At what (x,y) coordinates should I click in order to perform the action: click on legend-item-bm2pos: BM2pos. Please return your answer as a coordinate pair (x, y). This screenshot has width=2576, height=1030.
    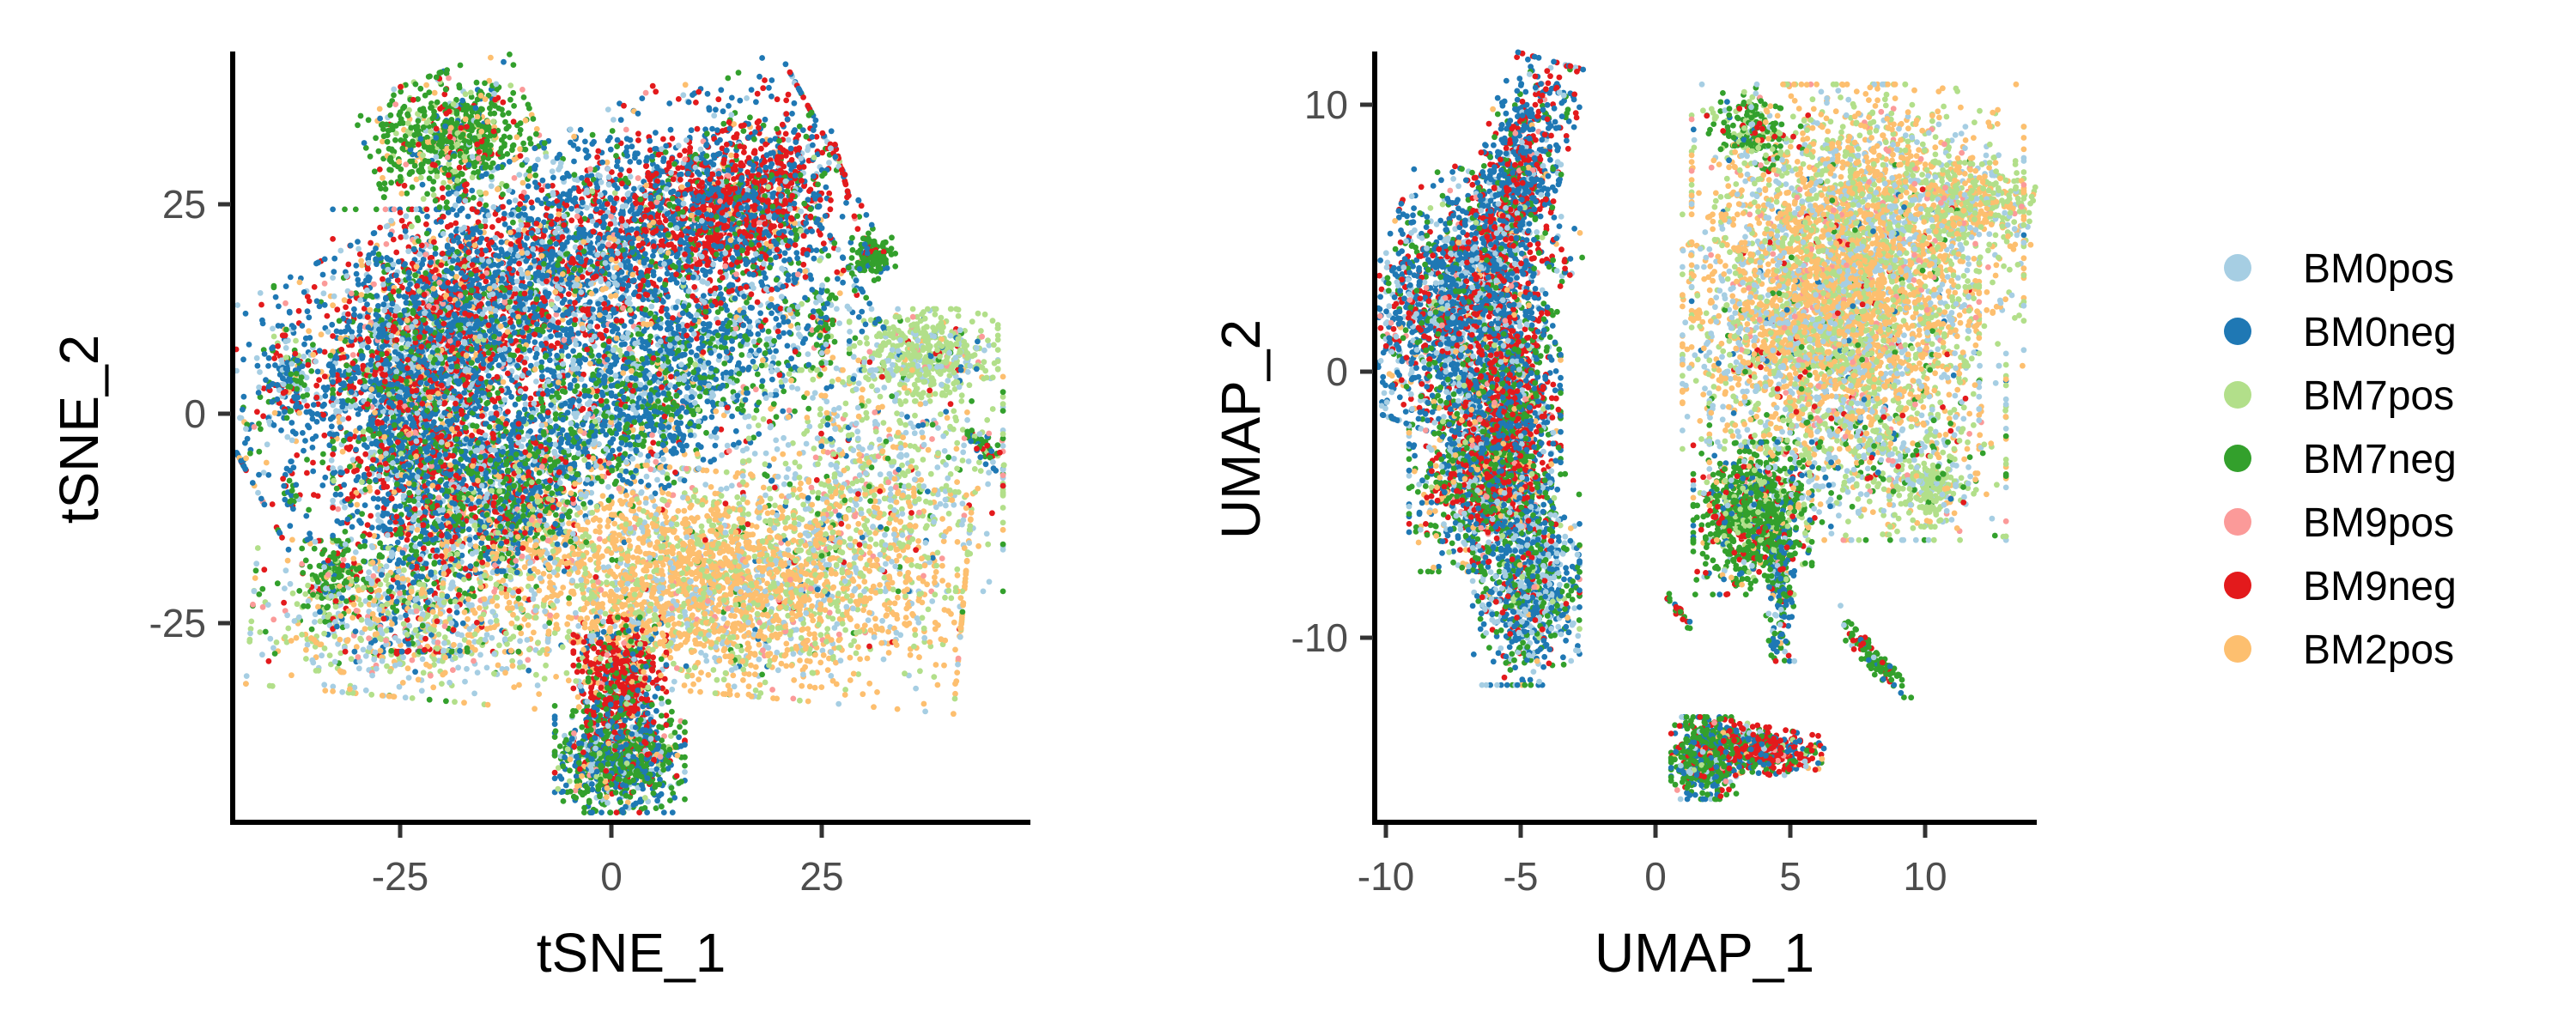
    Looking at the image, I should click on (2339, 650).